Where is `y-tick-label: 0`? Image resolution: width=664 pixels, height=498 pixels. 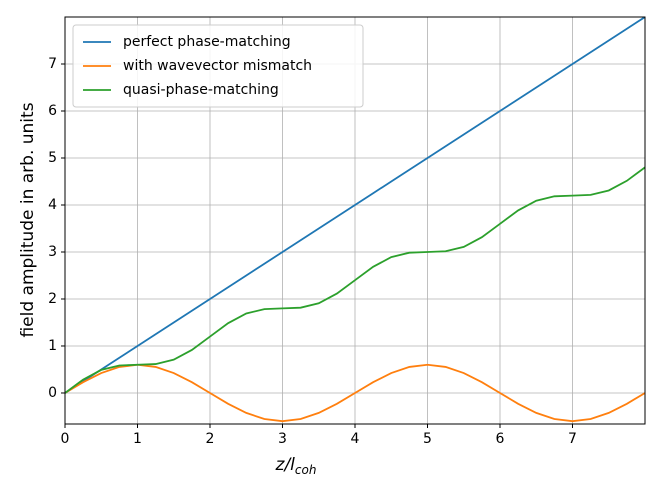
y-tick-label: 0 is located at coordinates (52, 393).